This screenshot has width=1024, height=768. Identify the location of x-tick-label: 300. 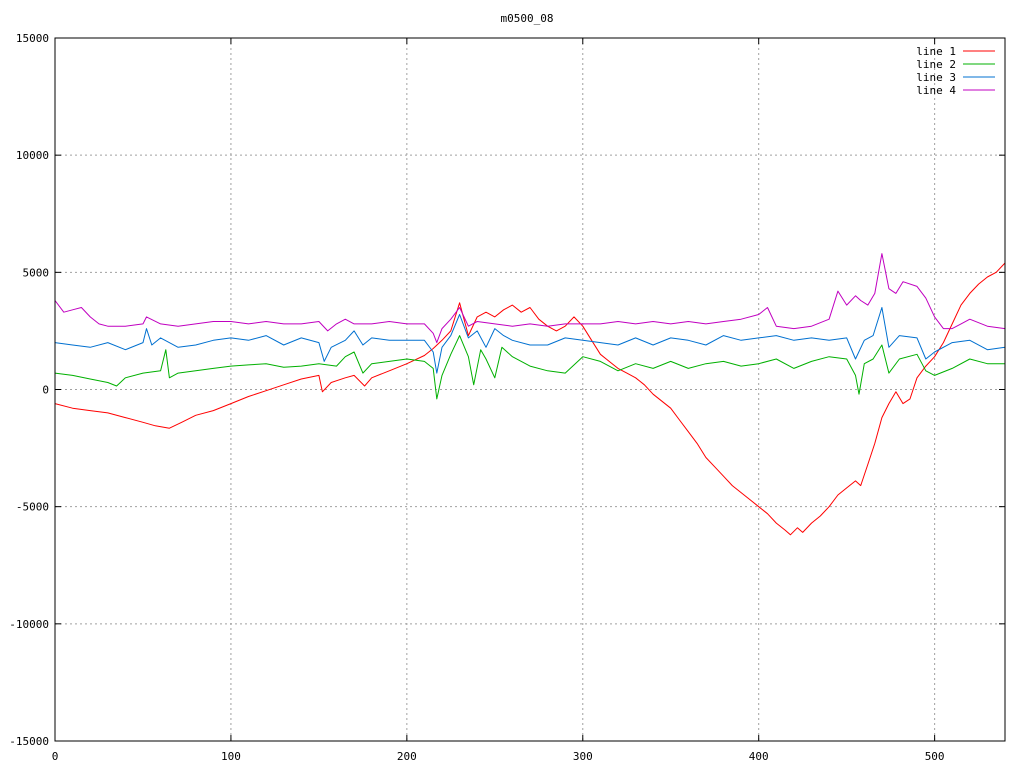
(583, 756).